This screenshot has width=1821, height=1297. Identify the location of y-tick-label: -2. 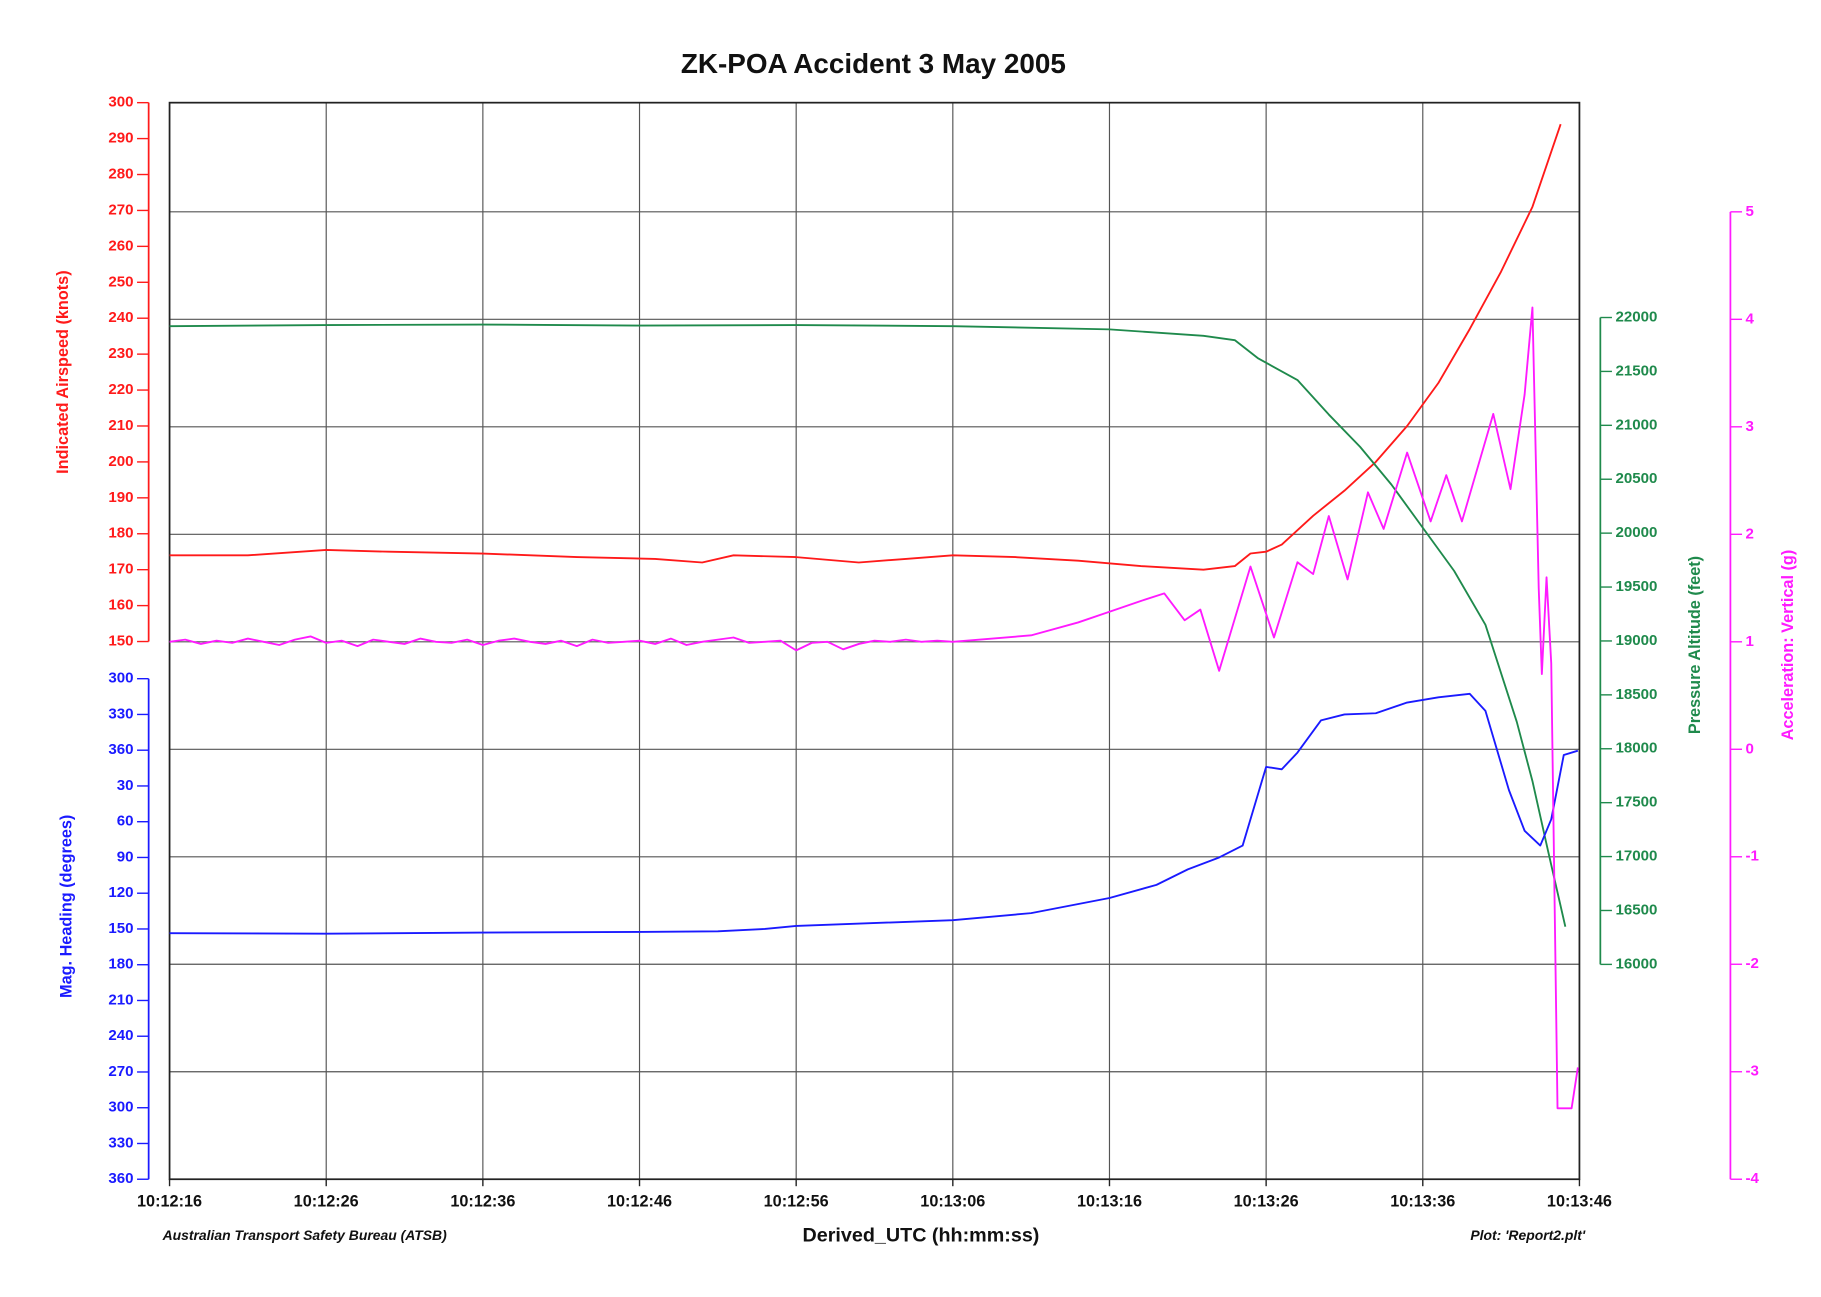
(1752, 963).